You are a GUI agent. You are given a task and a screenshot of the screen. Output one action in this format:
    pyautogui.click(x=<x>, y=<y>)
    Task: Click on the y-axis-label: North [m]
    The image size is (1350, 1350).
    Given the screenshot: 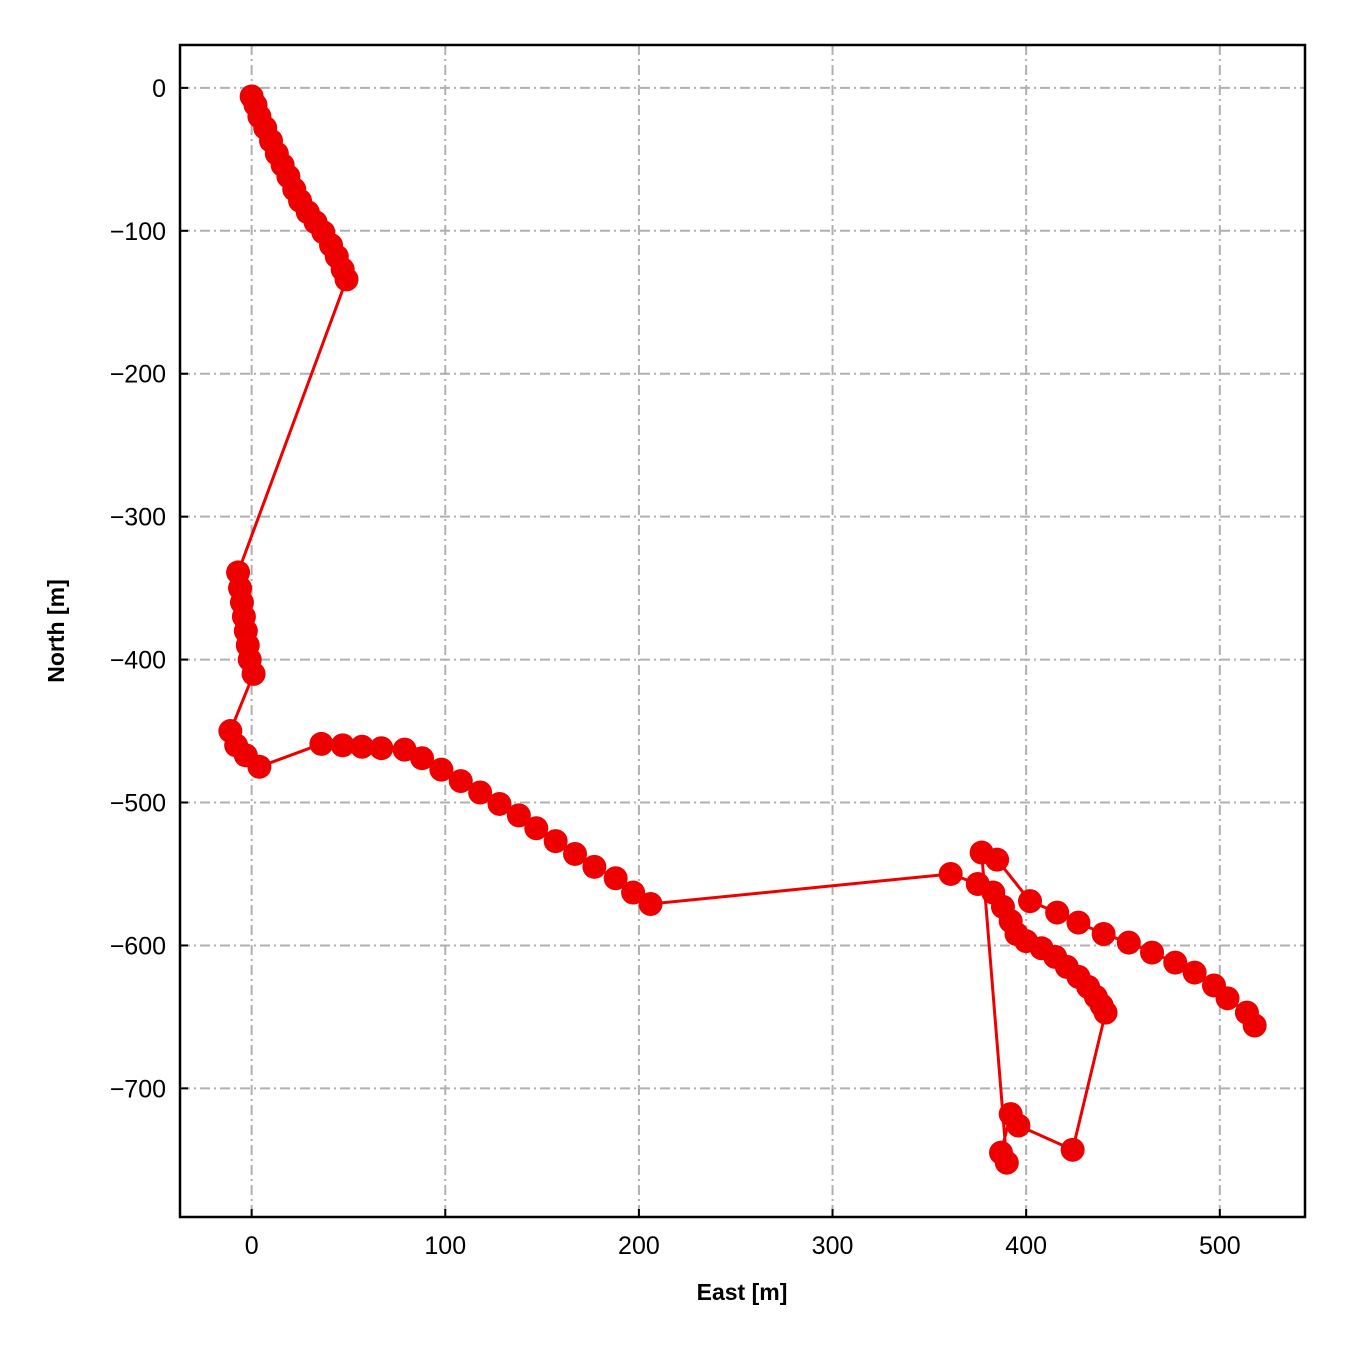 What is the action you would take?
    pyautogui.click(x=56, y=630)
    